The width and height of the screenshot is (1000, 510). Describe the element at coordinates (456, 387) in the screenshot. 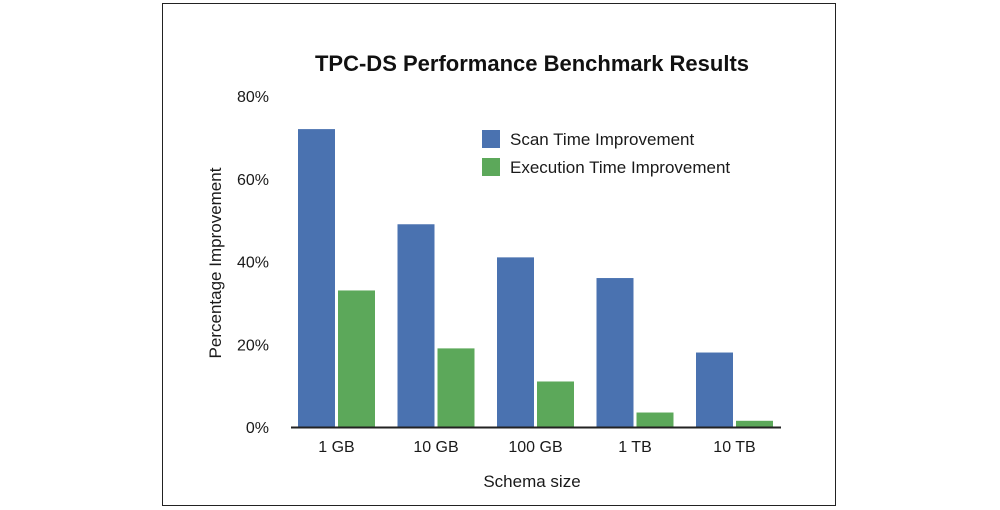

I see `bar-execution-10gb` at that location.